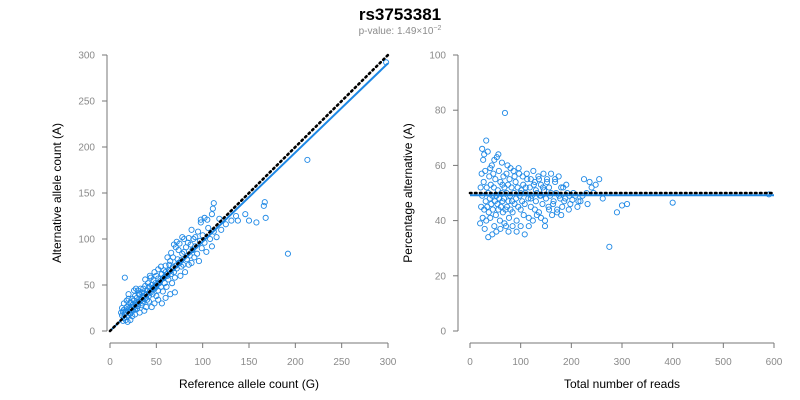  What do you see at coordinates (57, 193) in the screenshot?
I see `y-axis-label: Alternative allele count (A)` at bounding box center [57, 193].